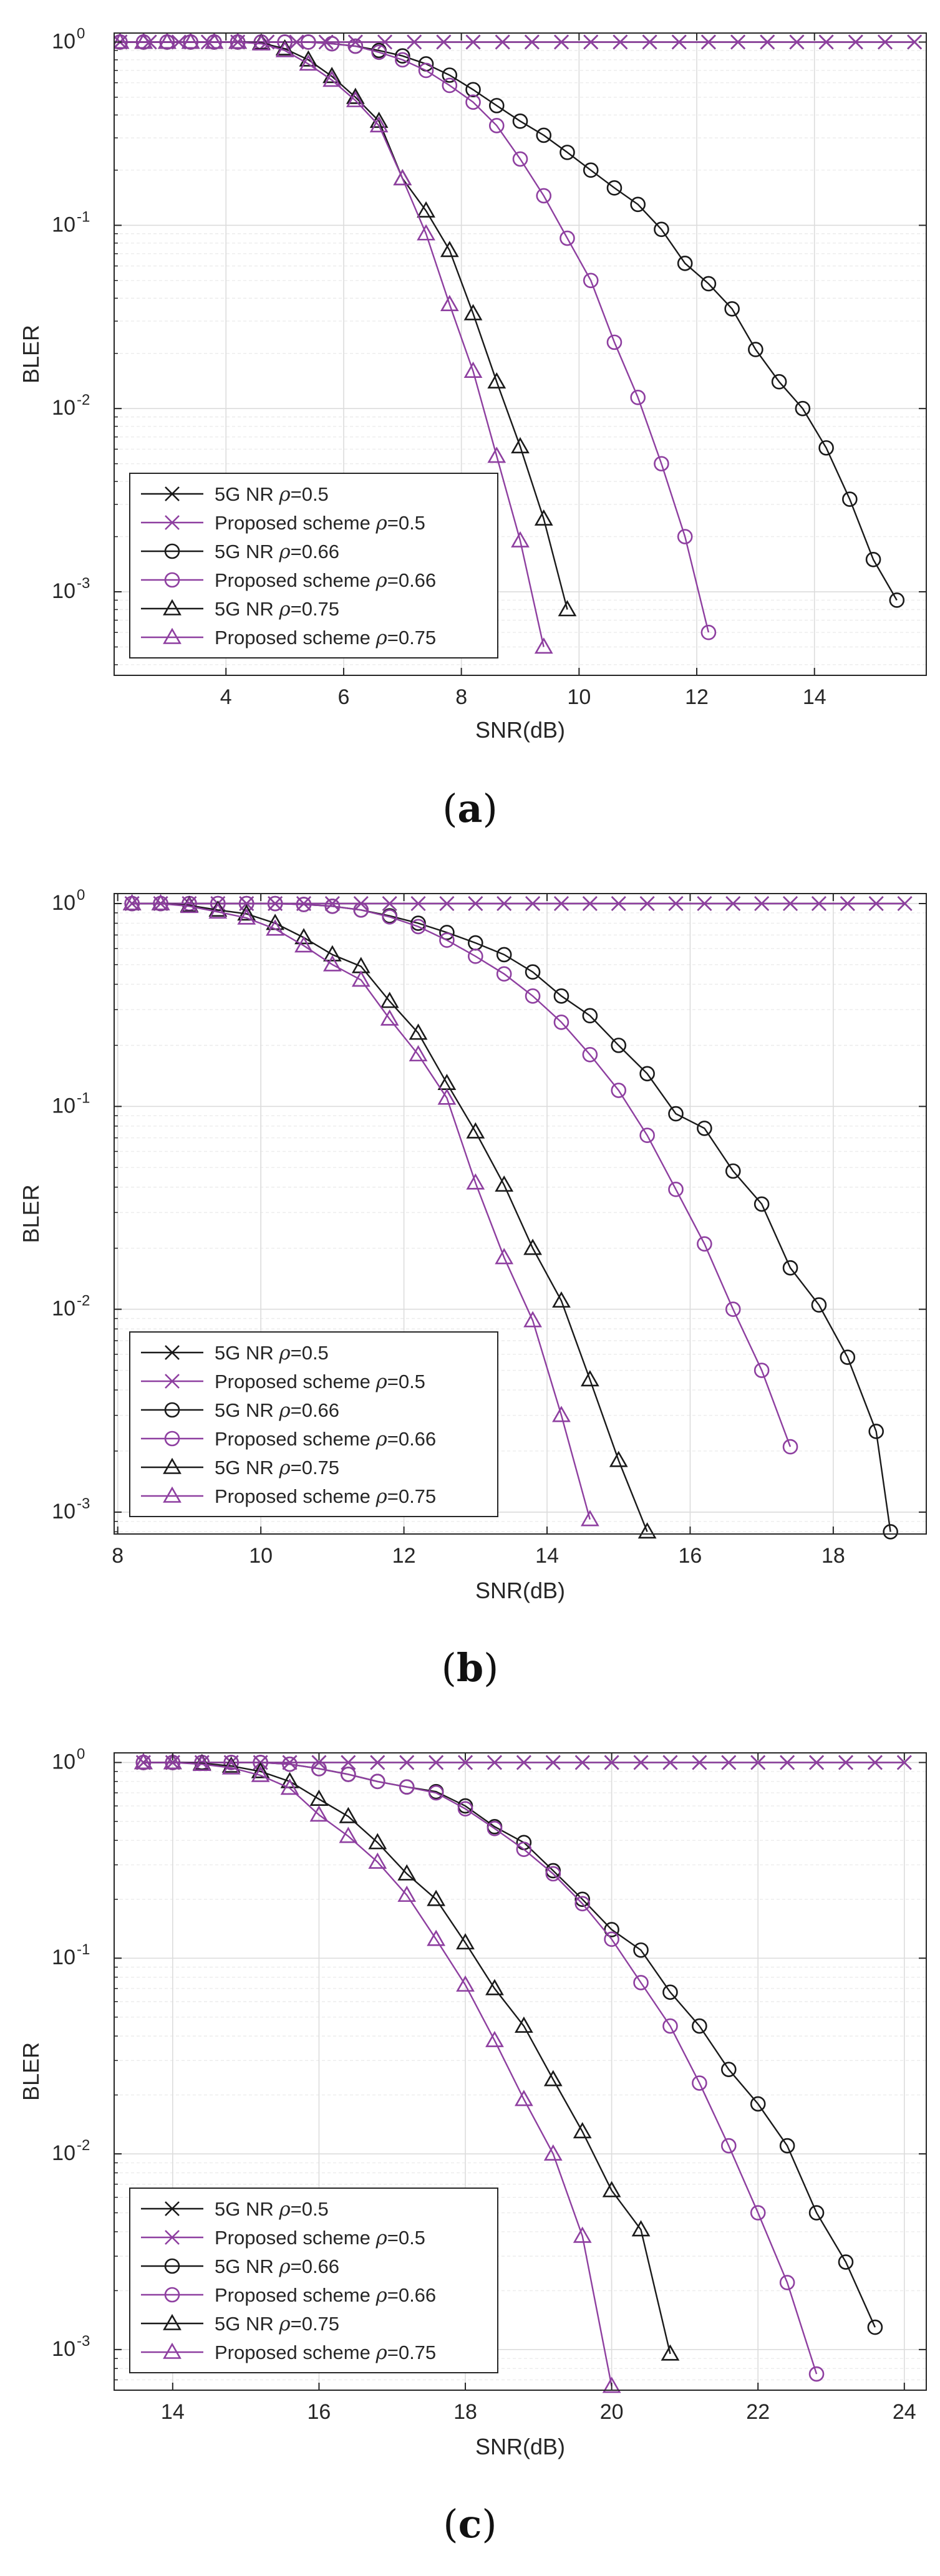 The image size is (940, 2576). I want to click on pc-y-tick-exponent: -1, so click(83, 1949).